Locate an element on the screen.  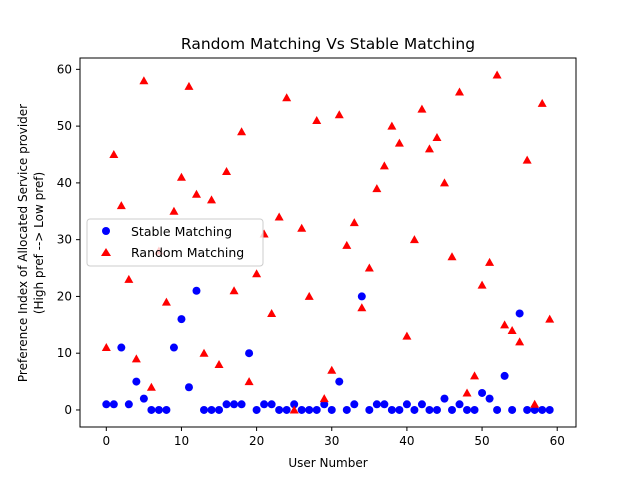
legend-marker-random is located at coordinates (106, 252).